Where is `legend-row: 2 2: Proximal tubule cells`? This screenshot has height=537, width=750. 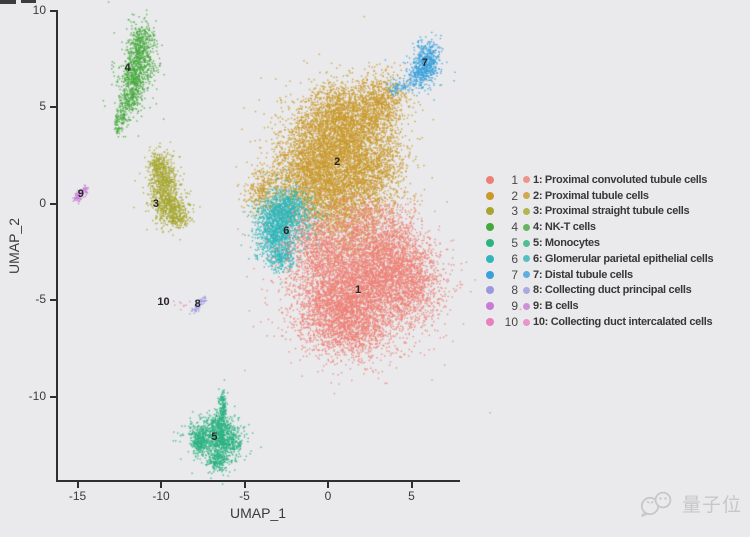
legend-row: 2 2: Proximal tubule cells is located at coordinates (599, 196).